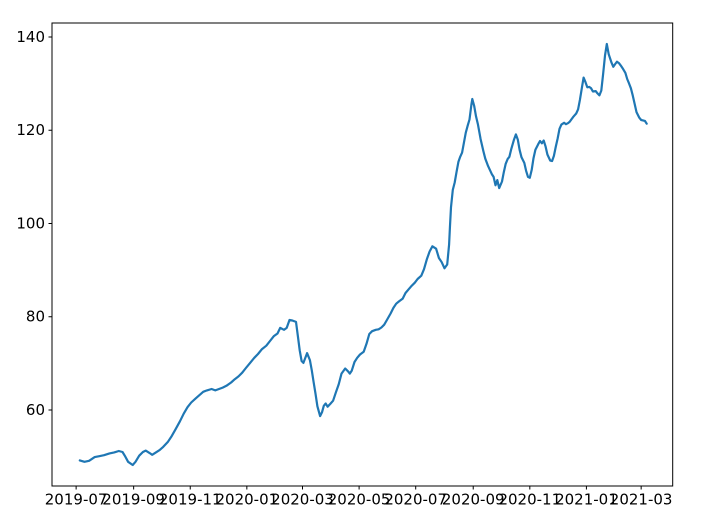 Image resolution: width=715 pixels, height=528 pixels. What do you see at coordinates (30, 37) in the screenshot?
I see `y-tick-label: 140` at bounding box center [30, 37].